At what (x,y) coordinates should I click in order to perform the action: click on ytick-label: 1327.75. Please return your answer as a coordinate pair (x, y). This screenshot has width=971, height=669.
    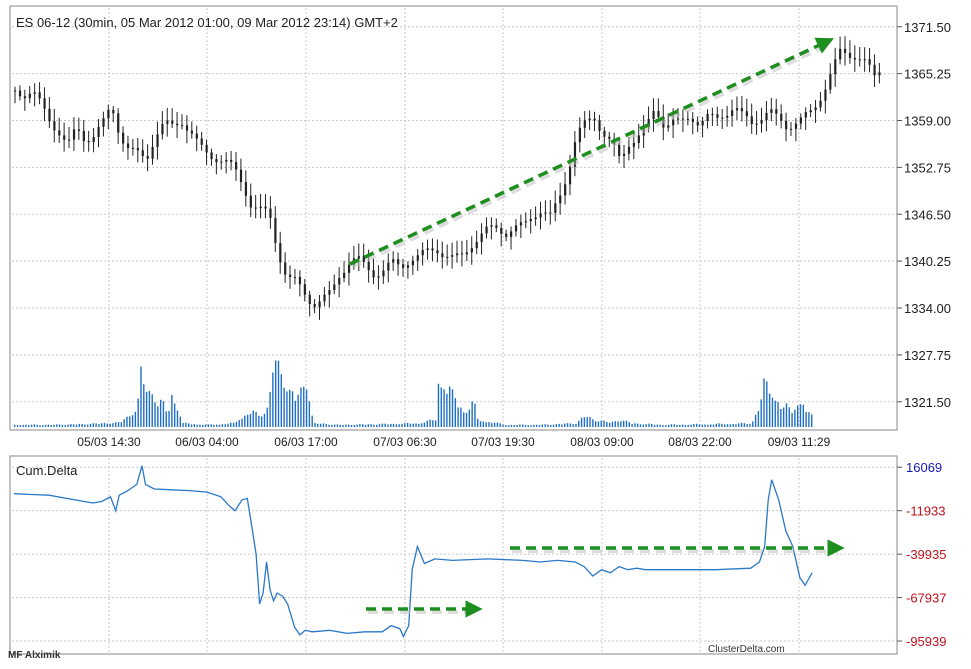
    Looking at the image, I should click on (927, 355).